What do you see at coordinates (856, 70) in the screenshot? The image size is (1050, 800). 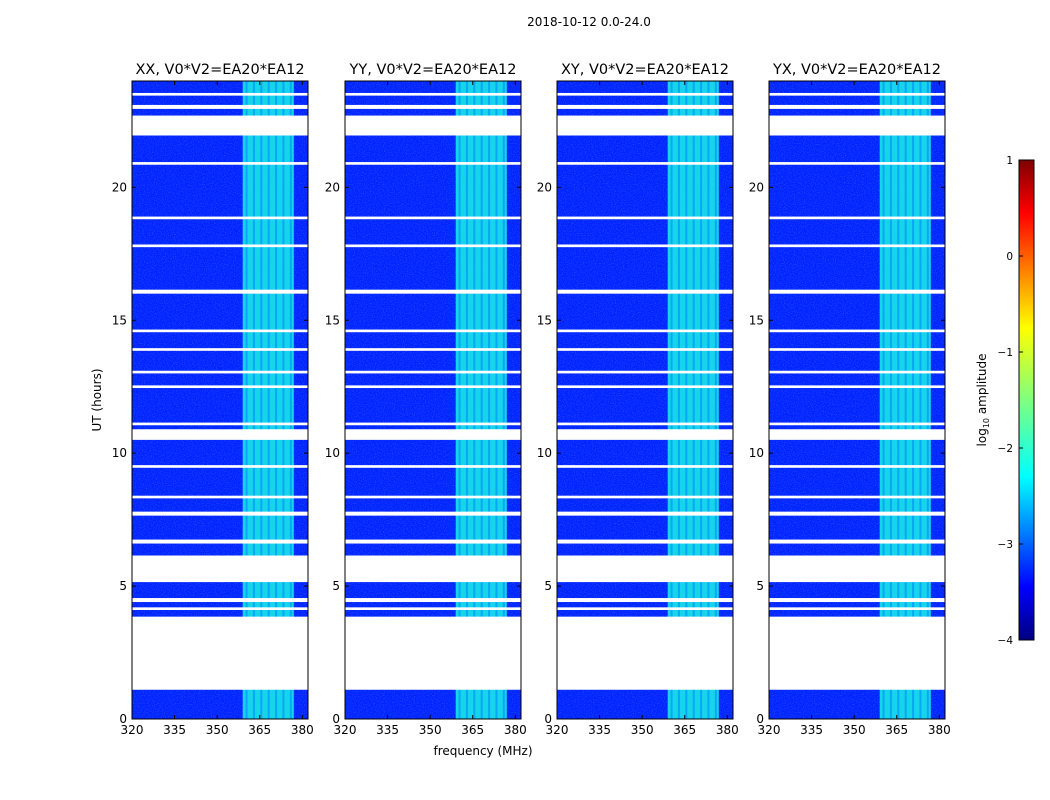 I see `panel-title: YX, V0*V2=EA20*EA12` at bounding box center [856, 70].